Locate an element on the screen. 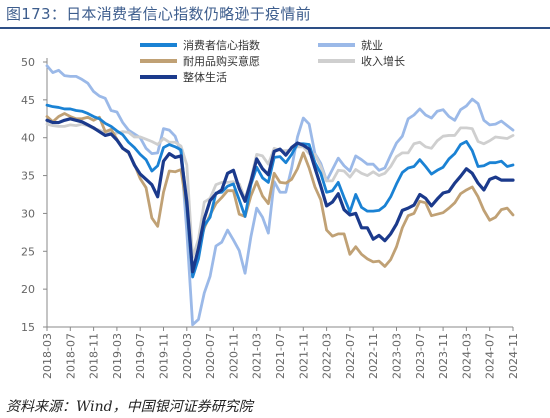  legend-item: 耐用品购买意愿 is located at coordinates (200, 61).